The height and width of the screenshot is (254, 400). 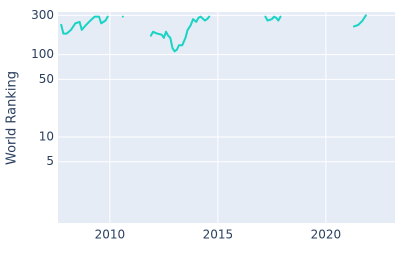 What do you see at coordinates (12, 118) in the screenshot?
I see `y-axis-label: World Ranking` at bounding box center [12, 118].